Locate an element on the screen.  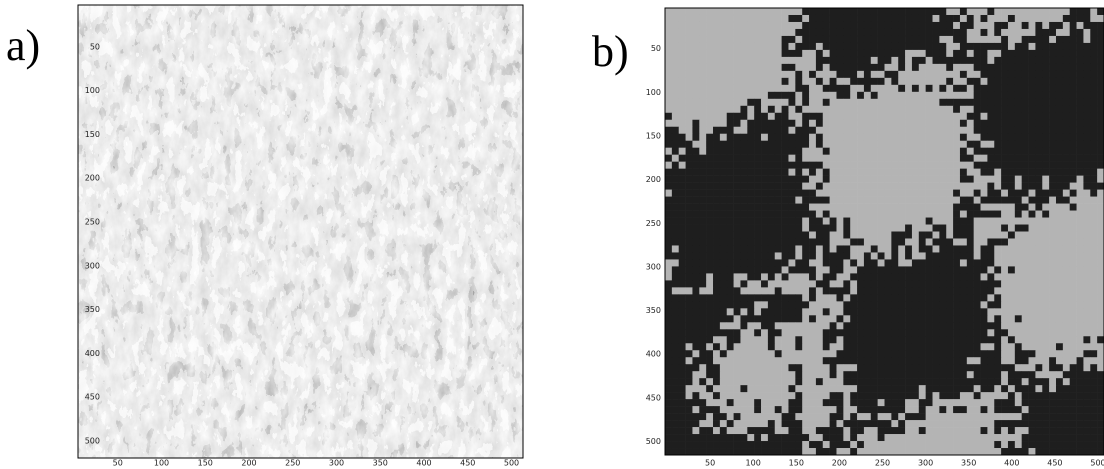
x-tick-label: 150 is located at coordinates (205, 463).